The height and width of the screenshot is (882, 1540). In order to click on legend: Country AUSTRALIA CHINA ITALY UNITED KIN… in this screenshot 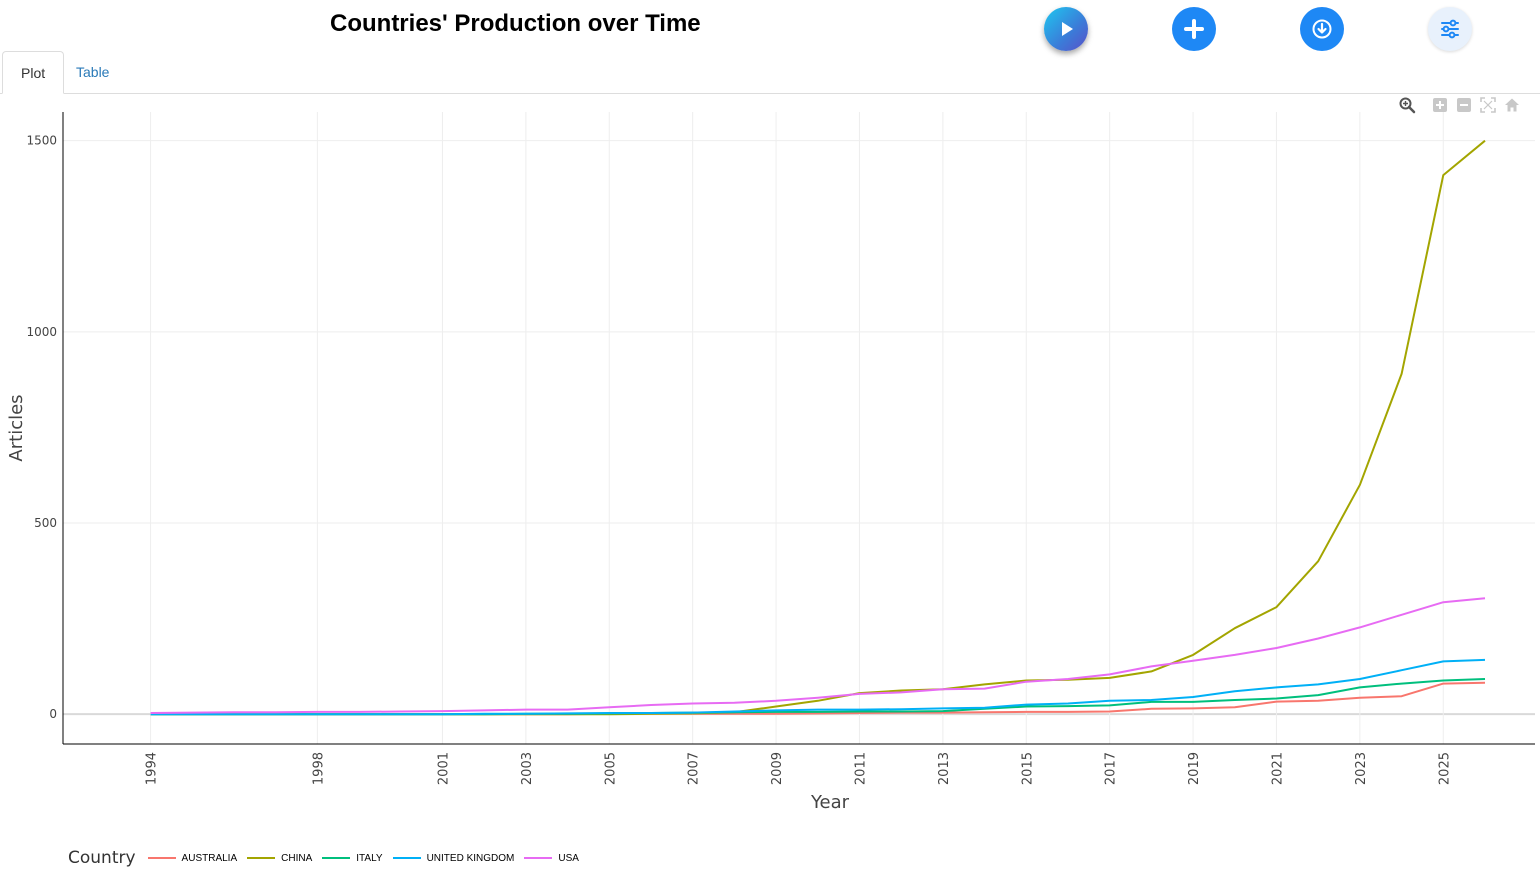, I will do `click(328, 858)`.